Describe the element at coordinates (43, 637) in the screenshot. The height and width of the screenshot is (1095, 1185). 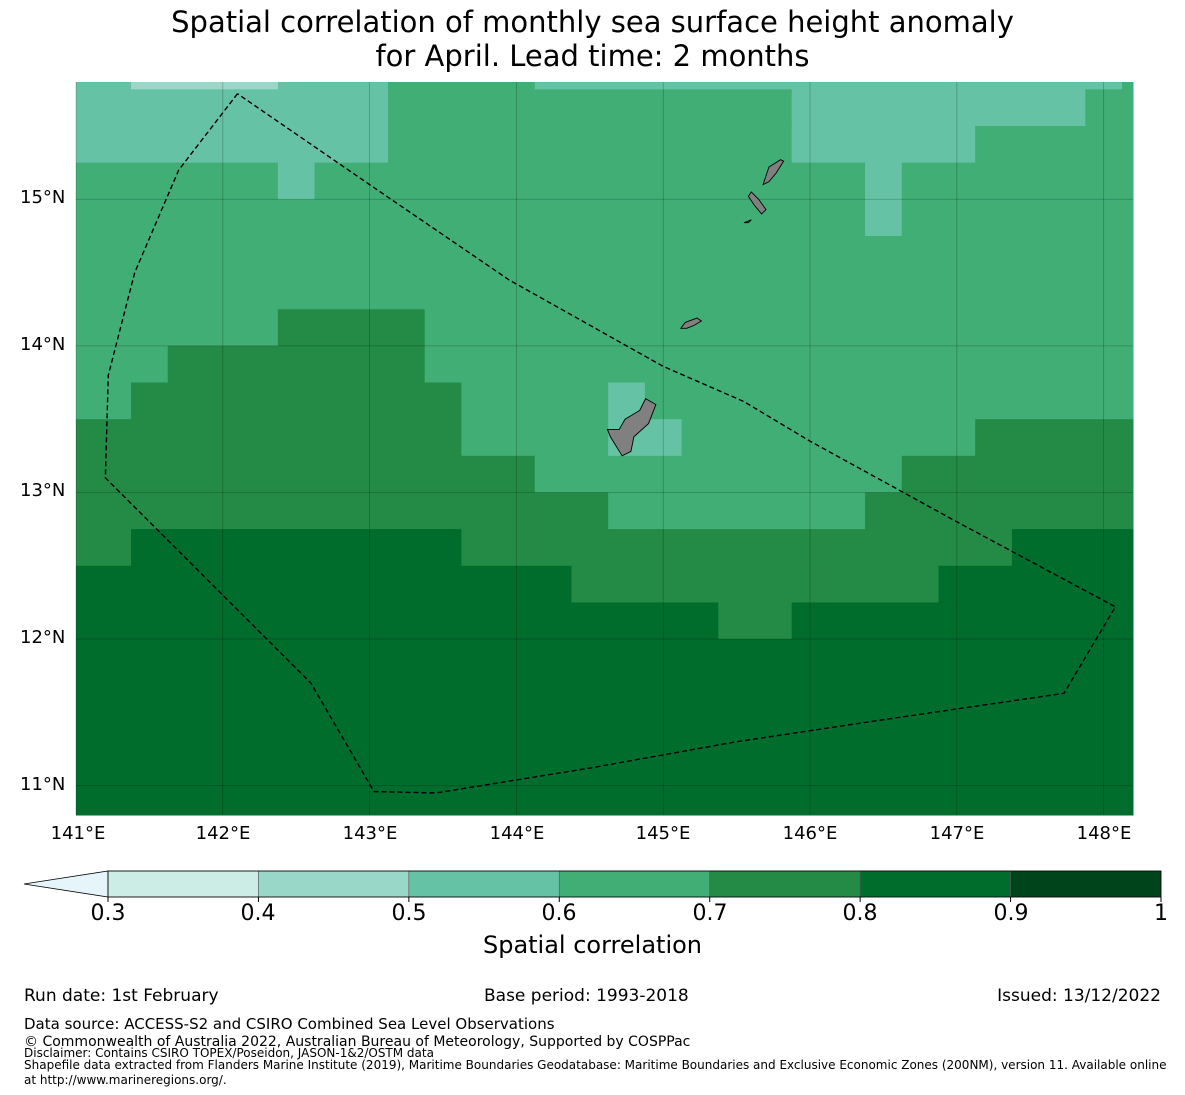
I see `lat-tick-12: 12°N` at that location.